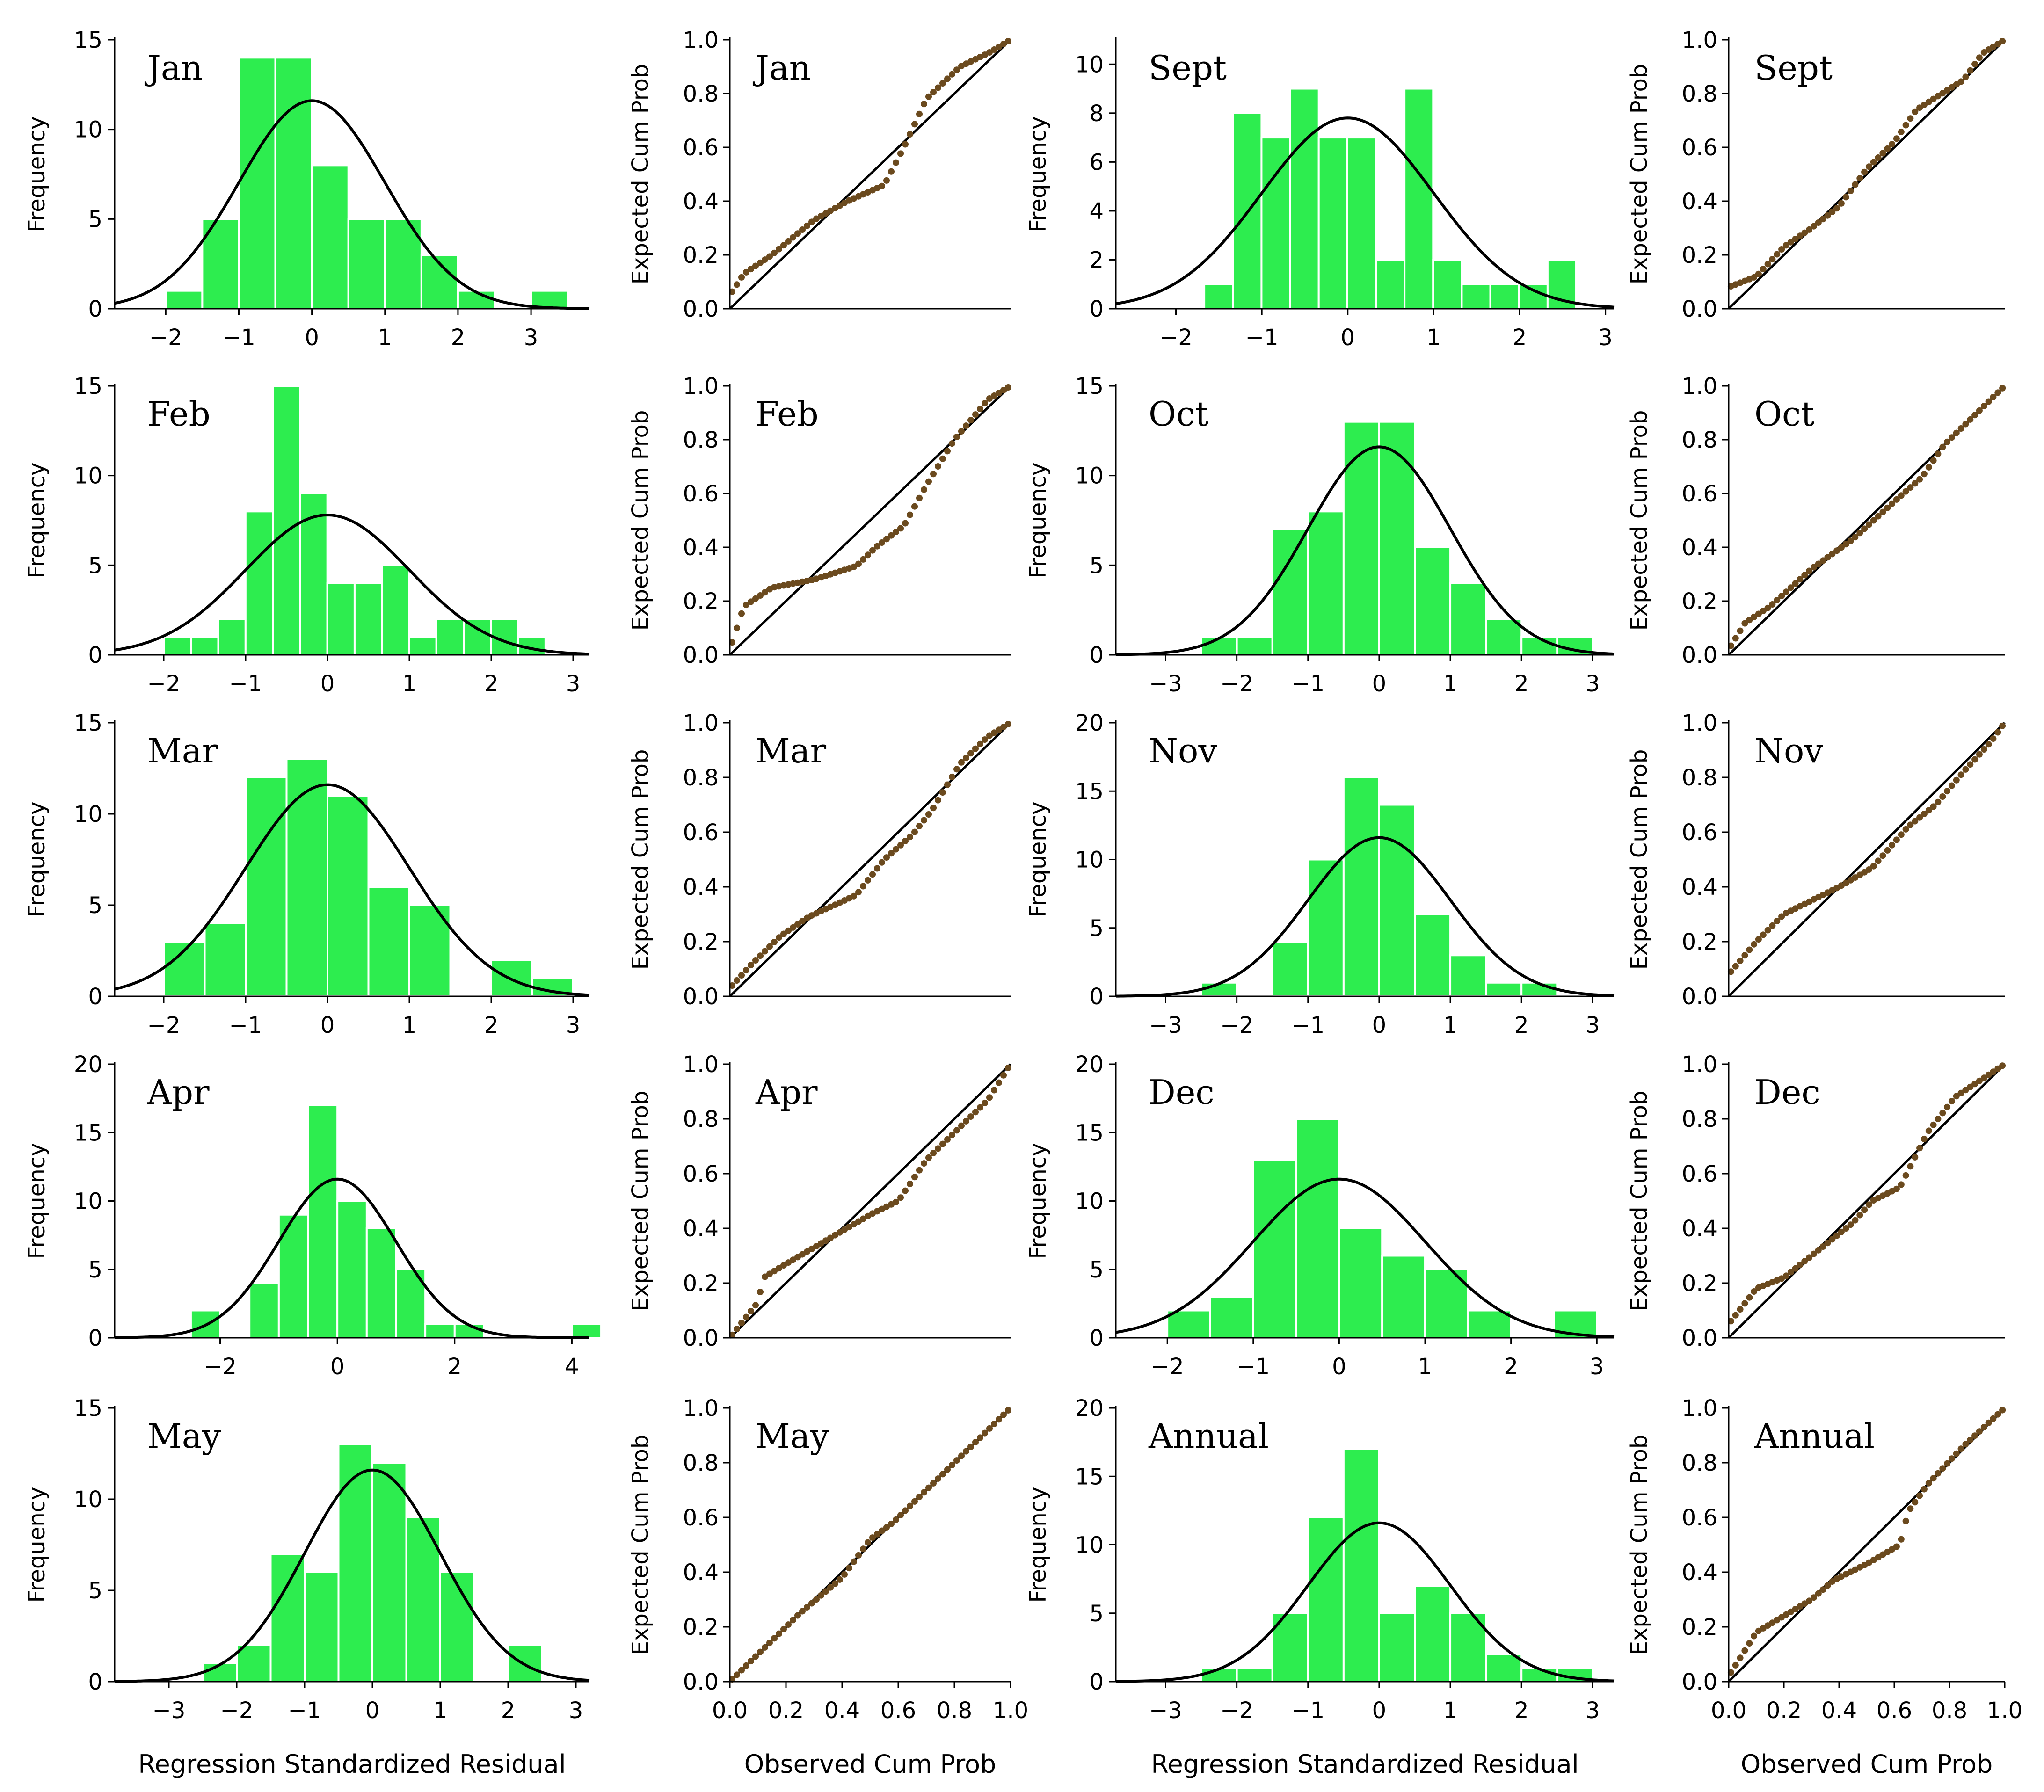 The image size is (2044, 1792). What do you see at coordinates (409, 1025) in the screenshot?
I see `x-tick-label: 1` at bounding box center [409, 1025].